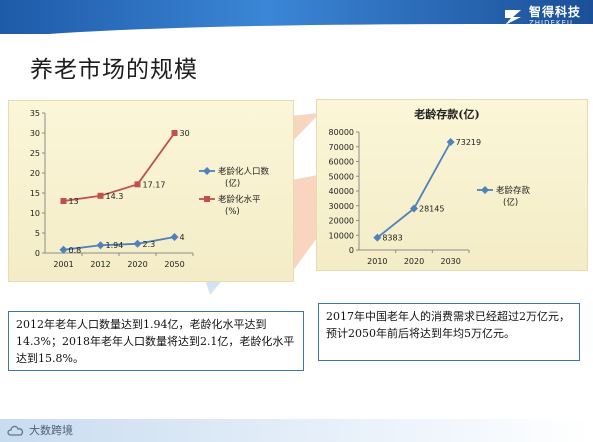 The height and width of the screenshot is (442, 593). What do you see at coordinates (377, 261) in the screenshot?
I see `x-tick-label: 2010` at bounding box center [377, 261].